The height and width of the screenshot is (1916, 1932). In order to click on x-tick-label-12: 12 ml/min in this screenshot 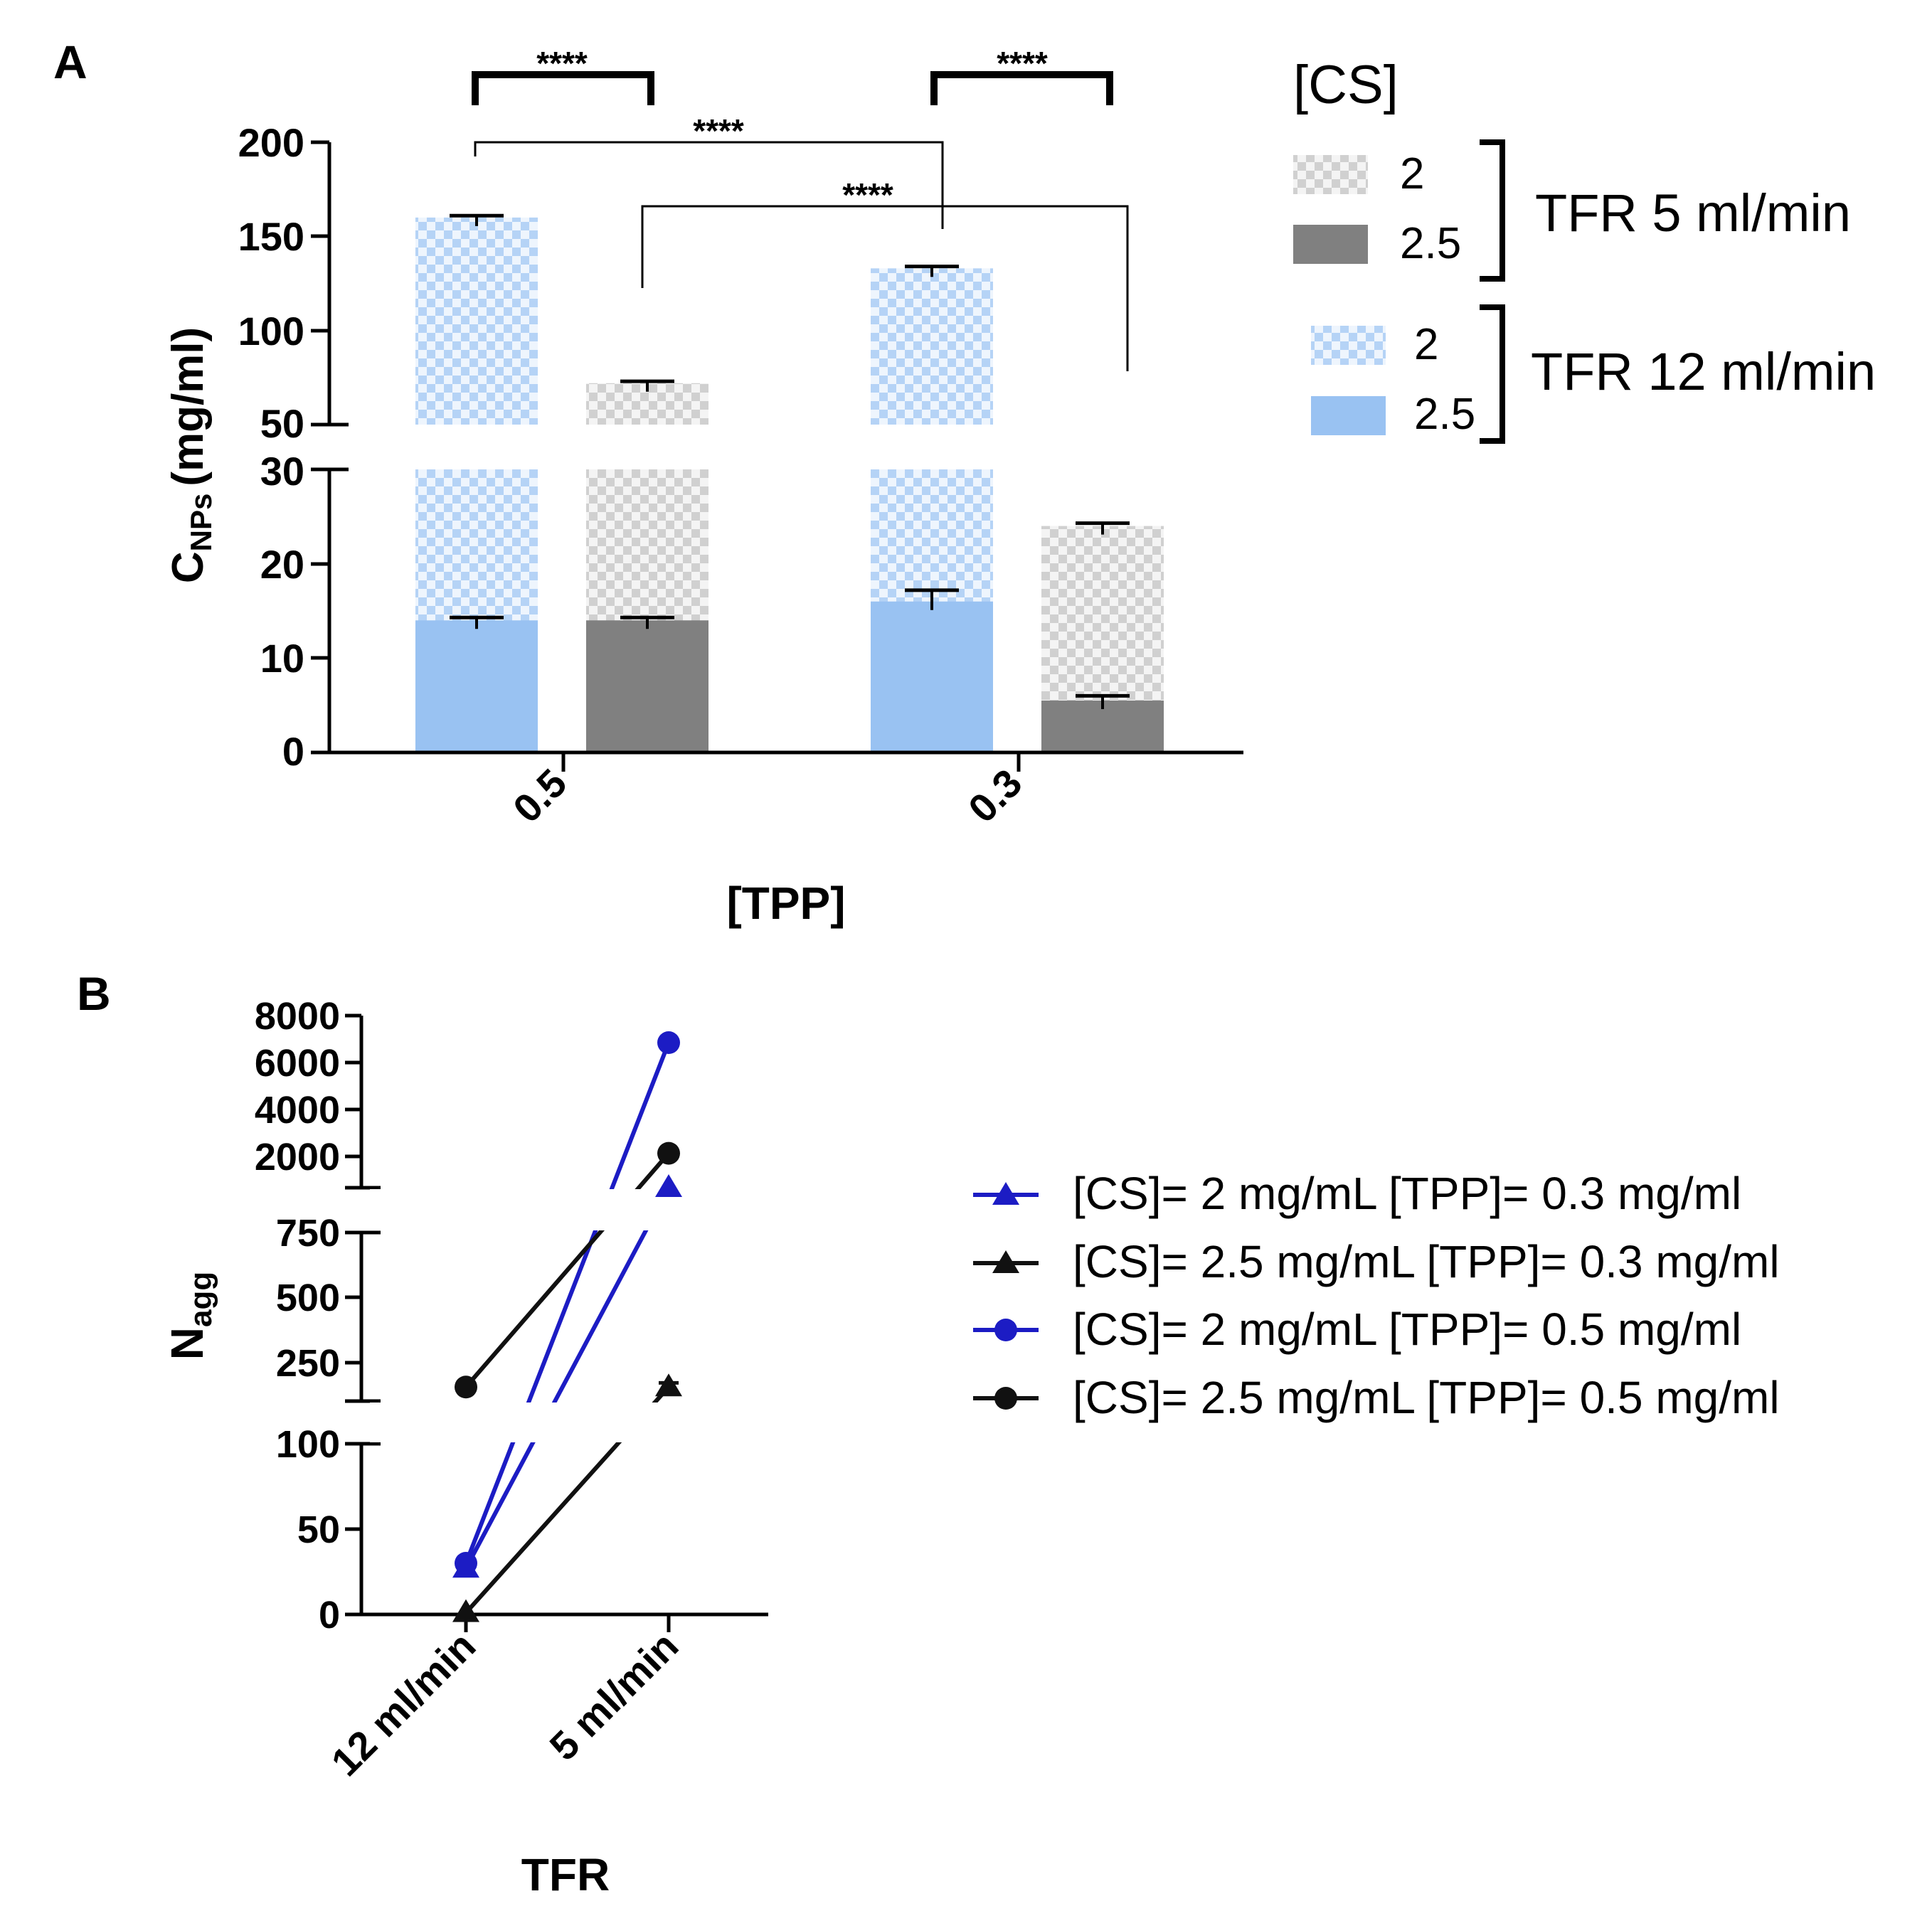, I will do `click(403, 1703)`.